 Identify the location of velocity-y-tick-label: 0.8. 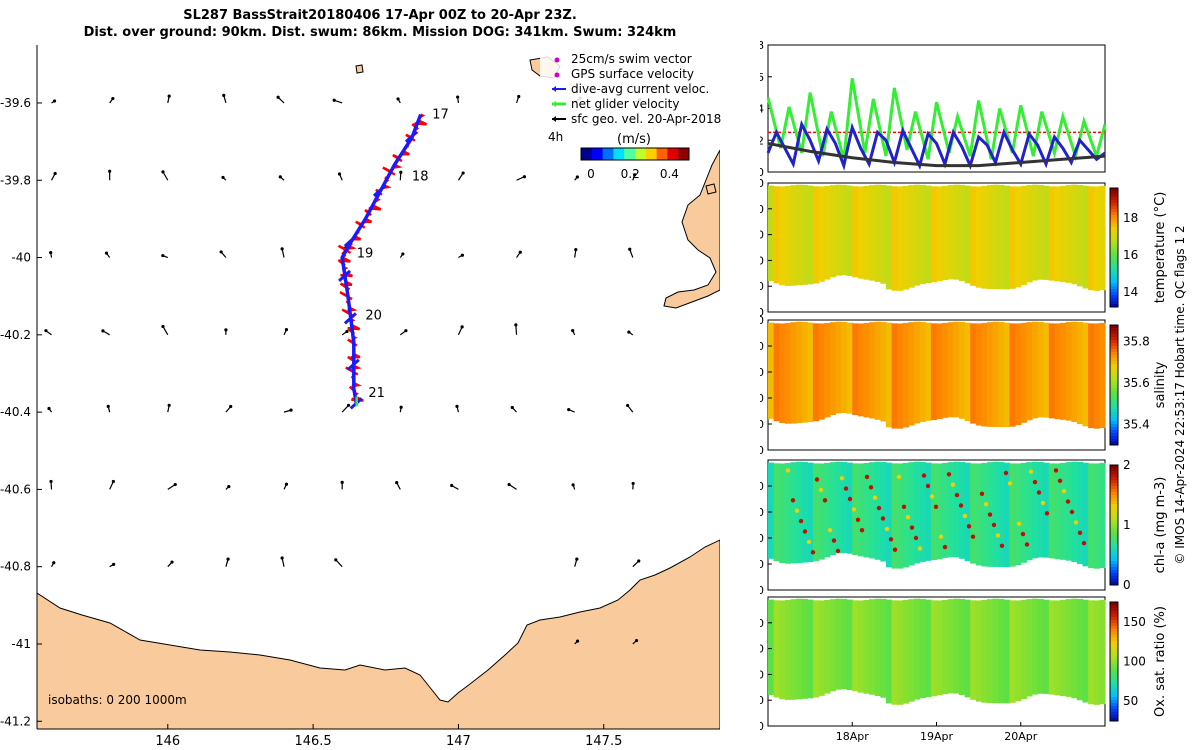
(762, 45).